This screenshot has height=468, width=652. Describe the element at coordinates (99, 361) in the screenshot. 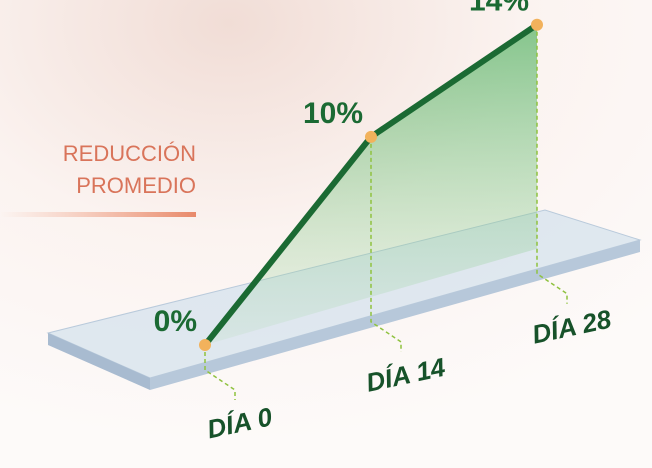

I see `glass-edge` at that location.